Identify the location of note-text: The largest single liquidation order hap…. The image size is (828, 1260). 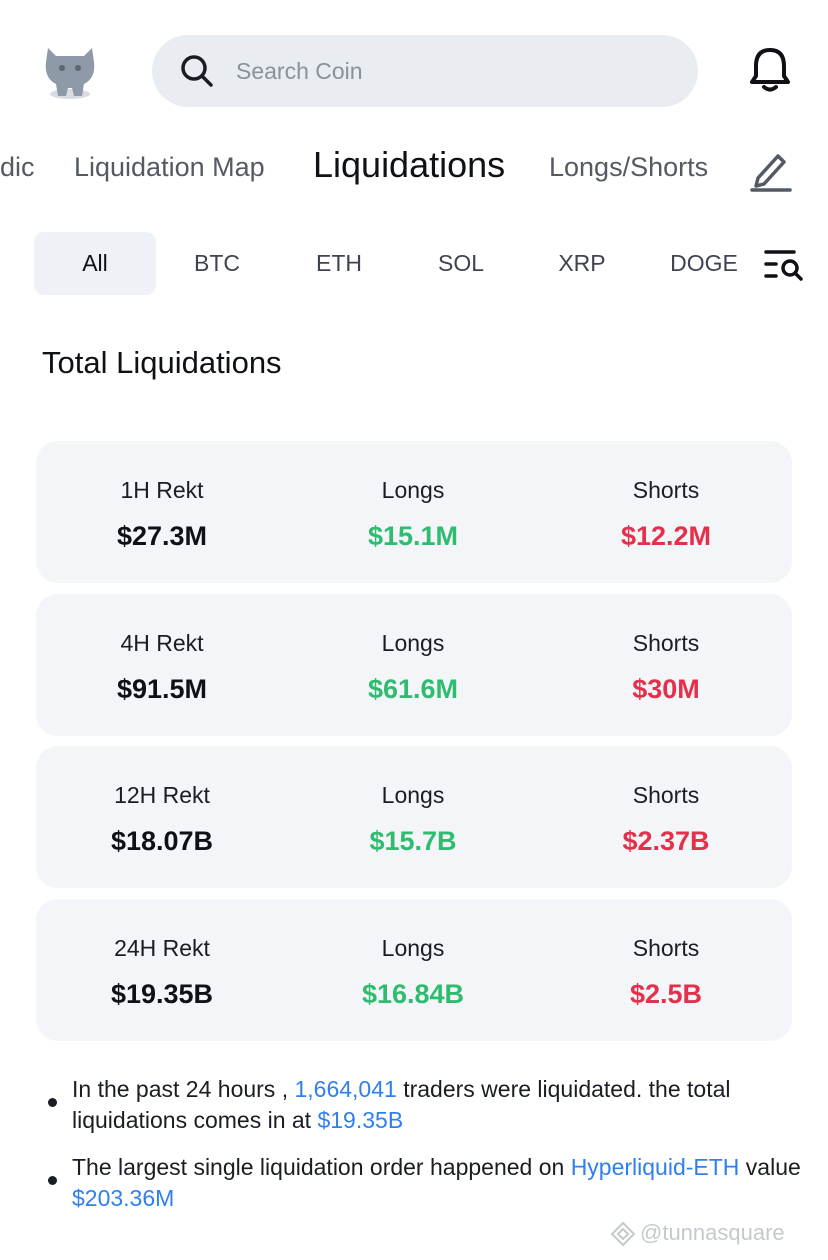
(321, 1167).